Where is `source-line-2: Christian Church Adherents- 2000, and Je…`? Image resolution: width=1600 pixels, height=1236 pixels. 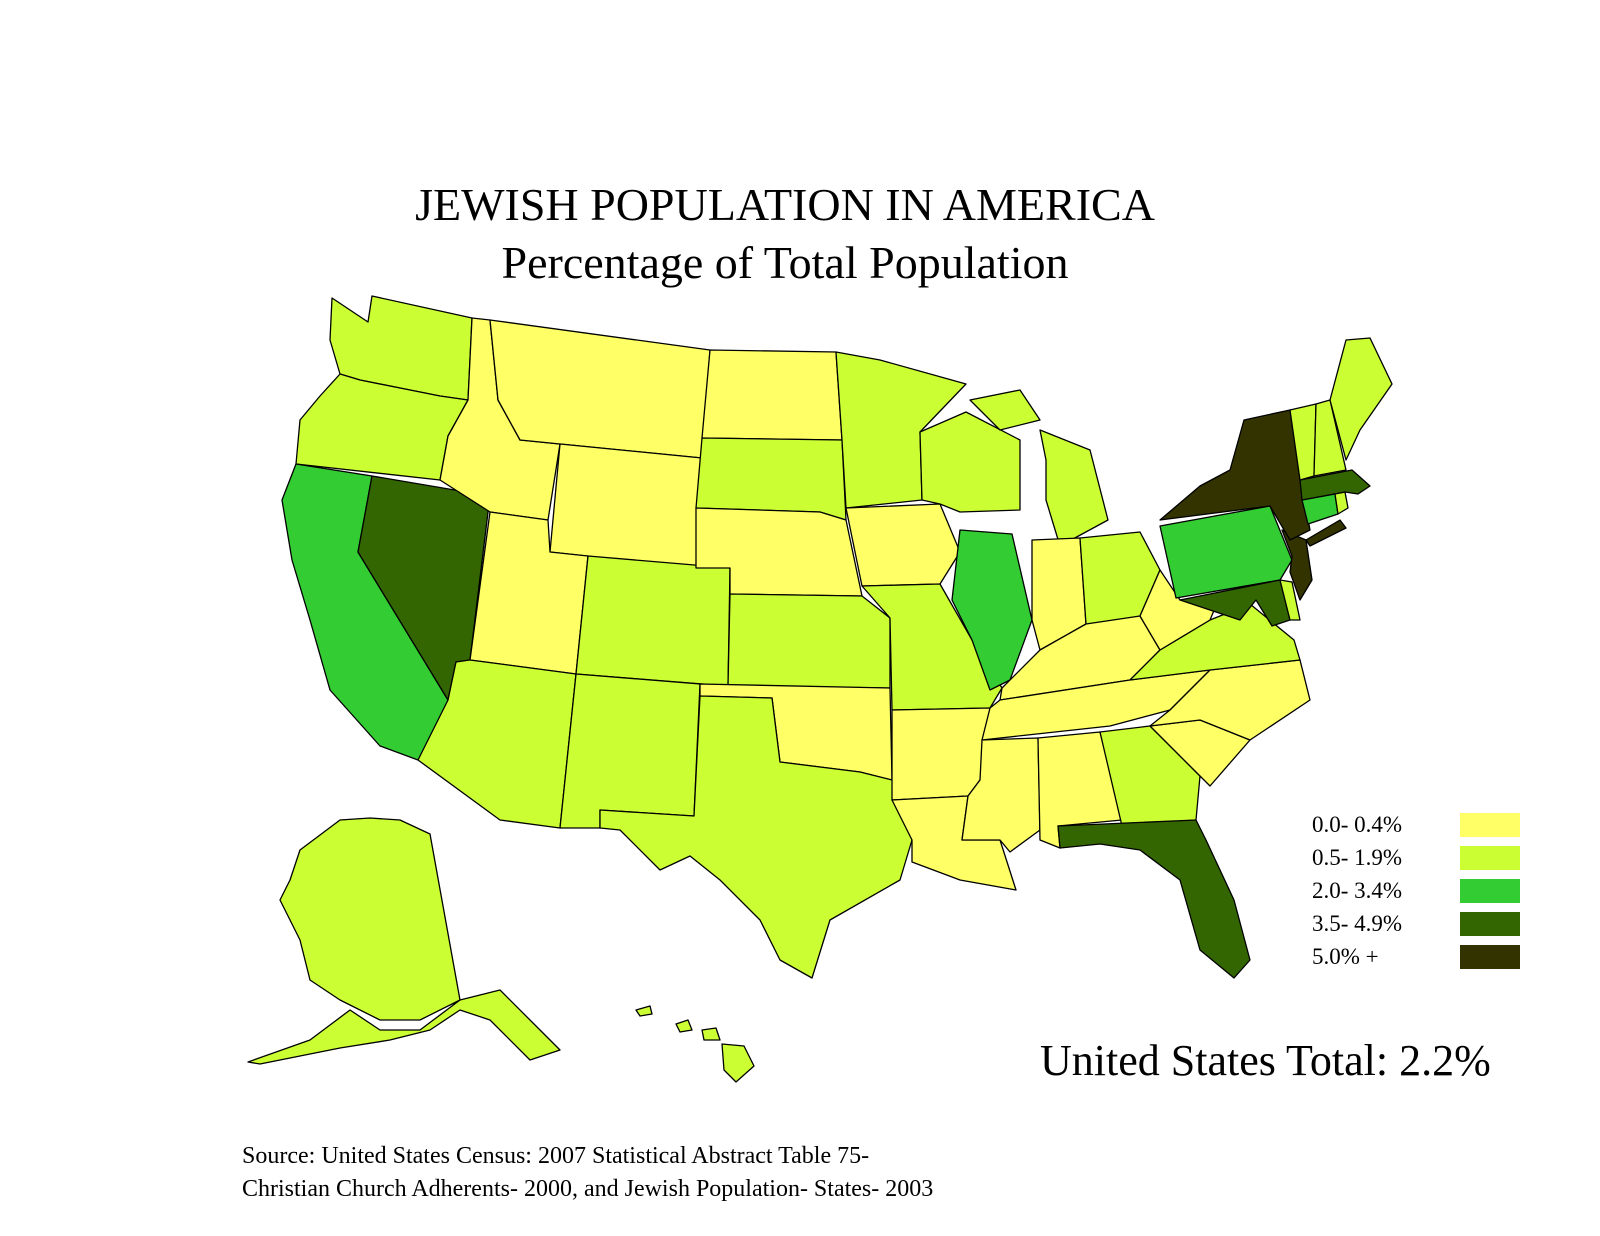
source-line-2: Christian Church Adherents- 2000, and Je… is located at coordinates (588, 1189).